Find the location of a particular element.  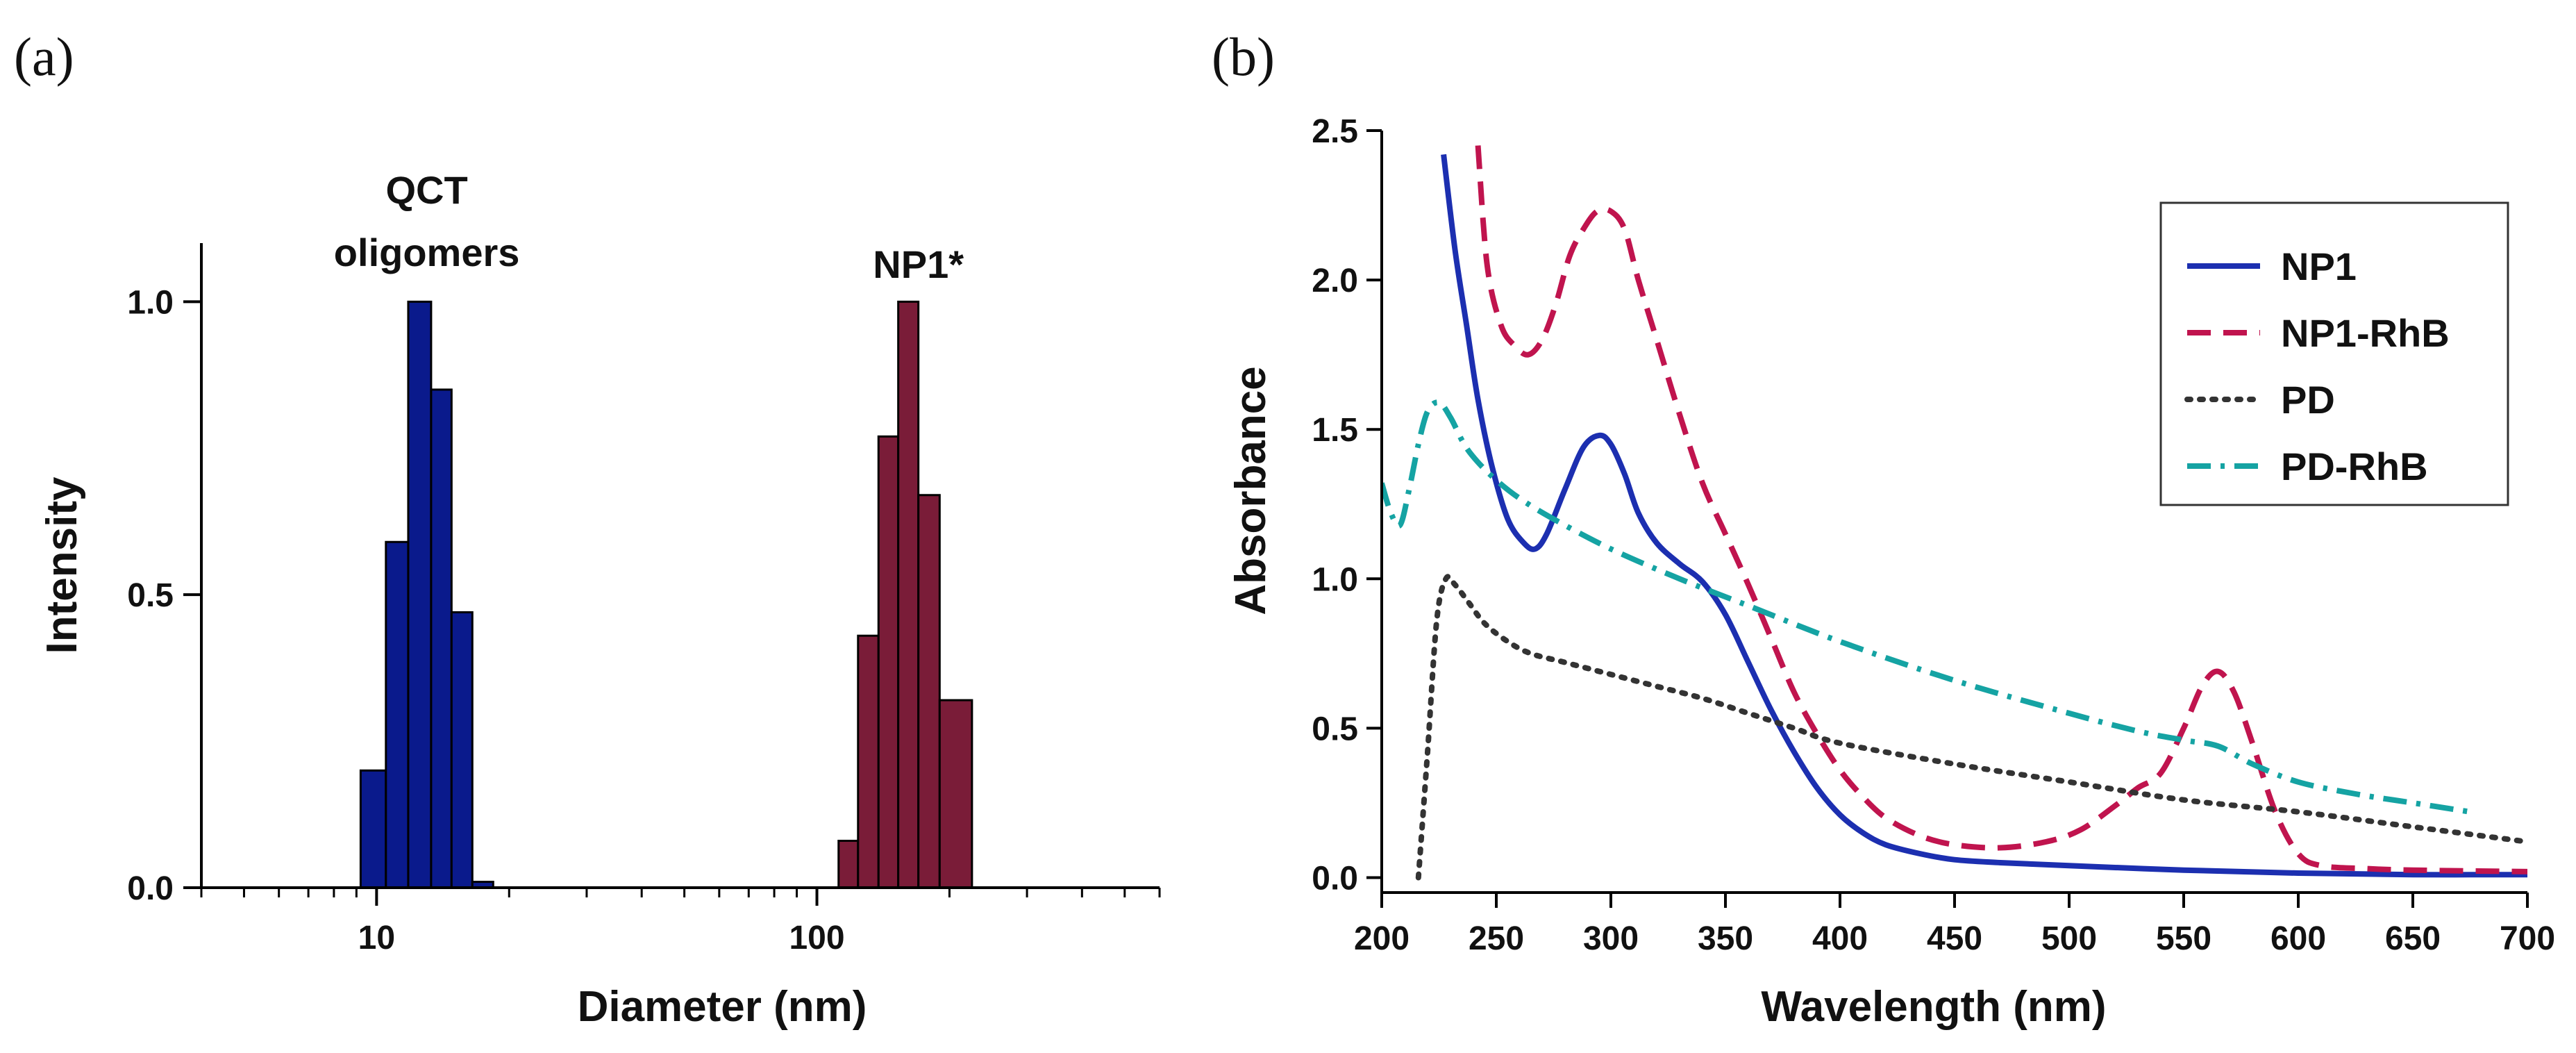

x-tick-label-350: 350 is located at coordinates (1725, 939).